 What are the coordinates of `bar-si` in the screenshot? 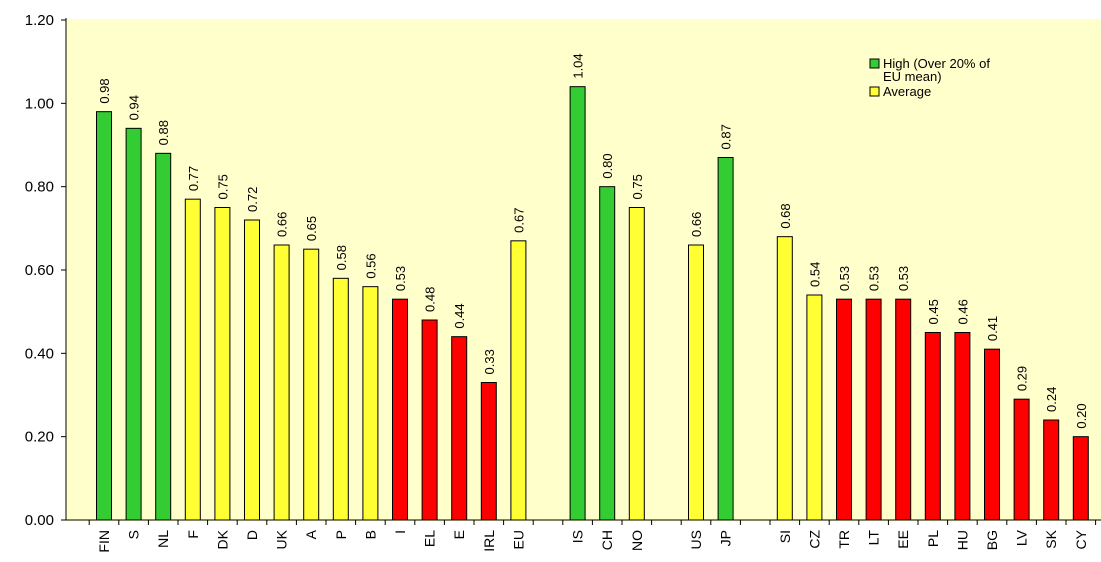 It's located at (784, 378).